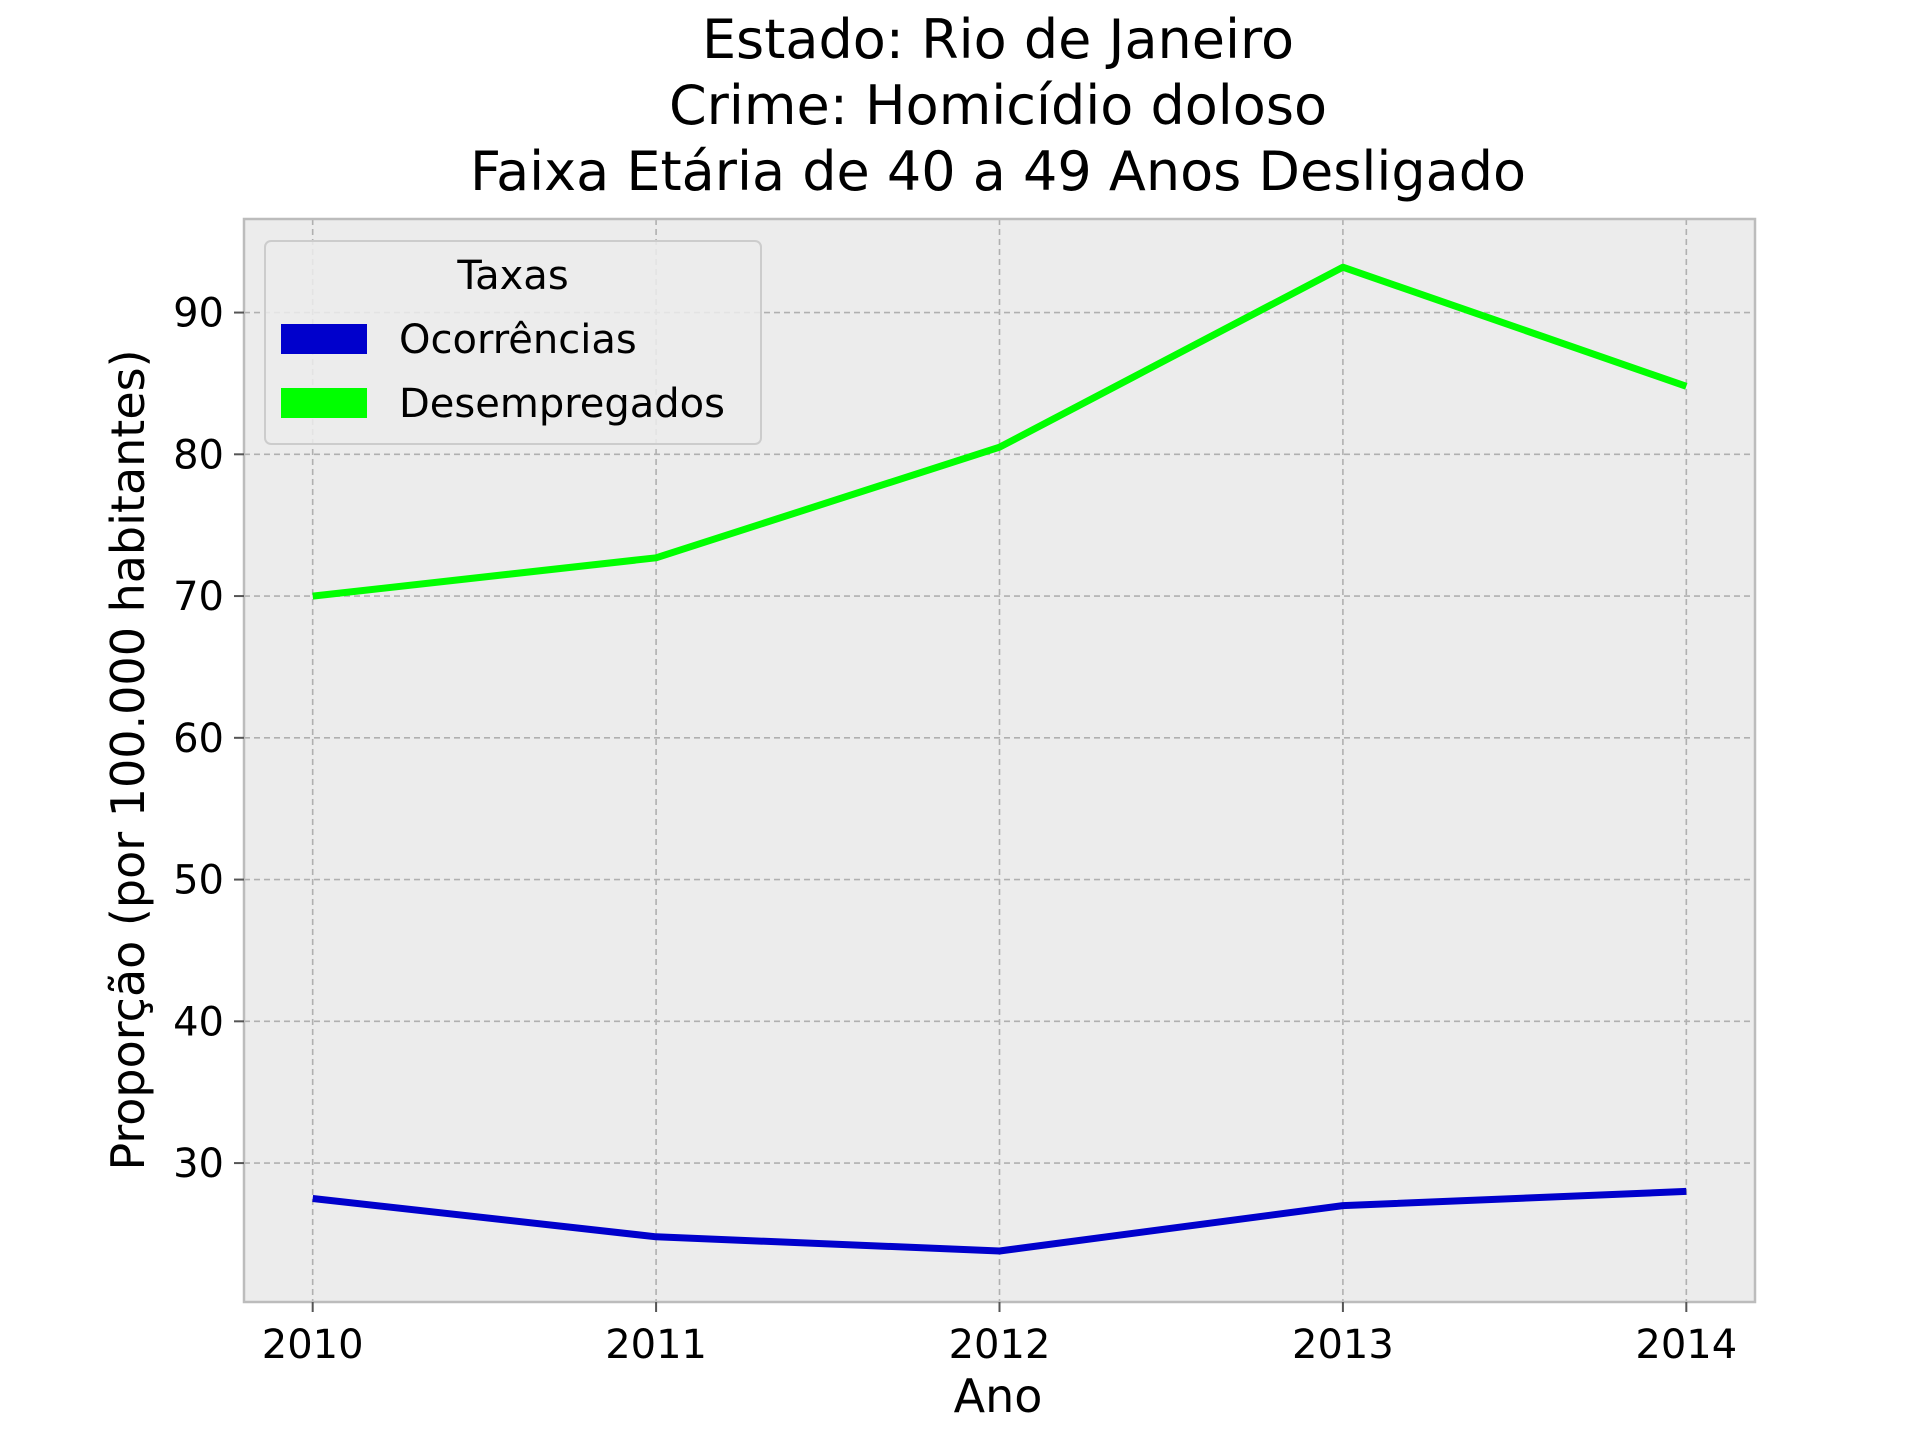 Image resolution: width=1920 pixels, height=1440 pixels. What do you see at coordinates (999, 1221) in the screenshot?
I see `series-line-ocorrencias` at bounding box center [999, 1221].